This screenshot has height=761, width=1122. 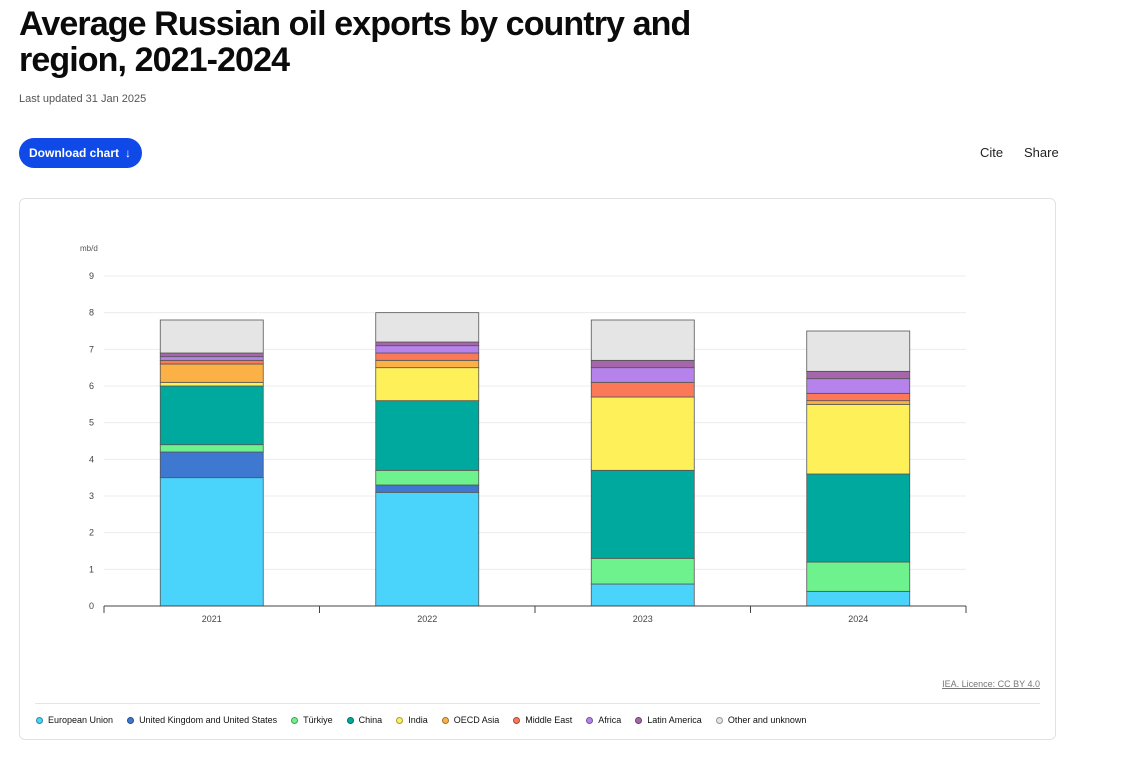 What do you see at coordinates (992, 152) in the screenshot?
I see `cite-link: Cite` at bounding box center [992, 152].